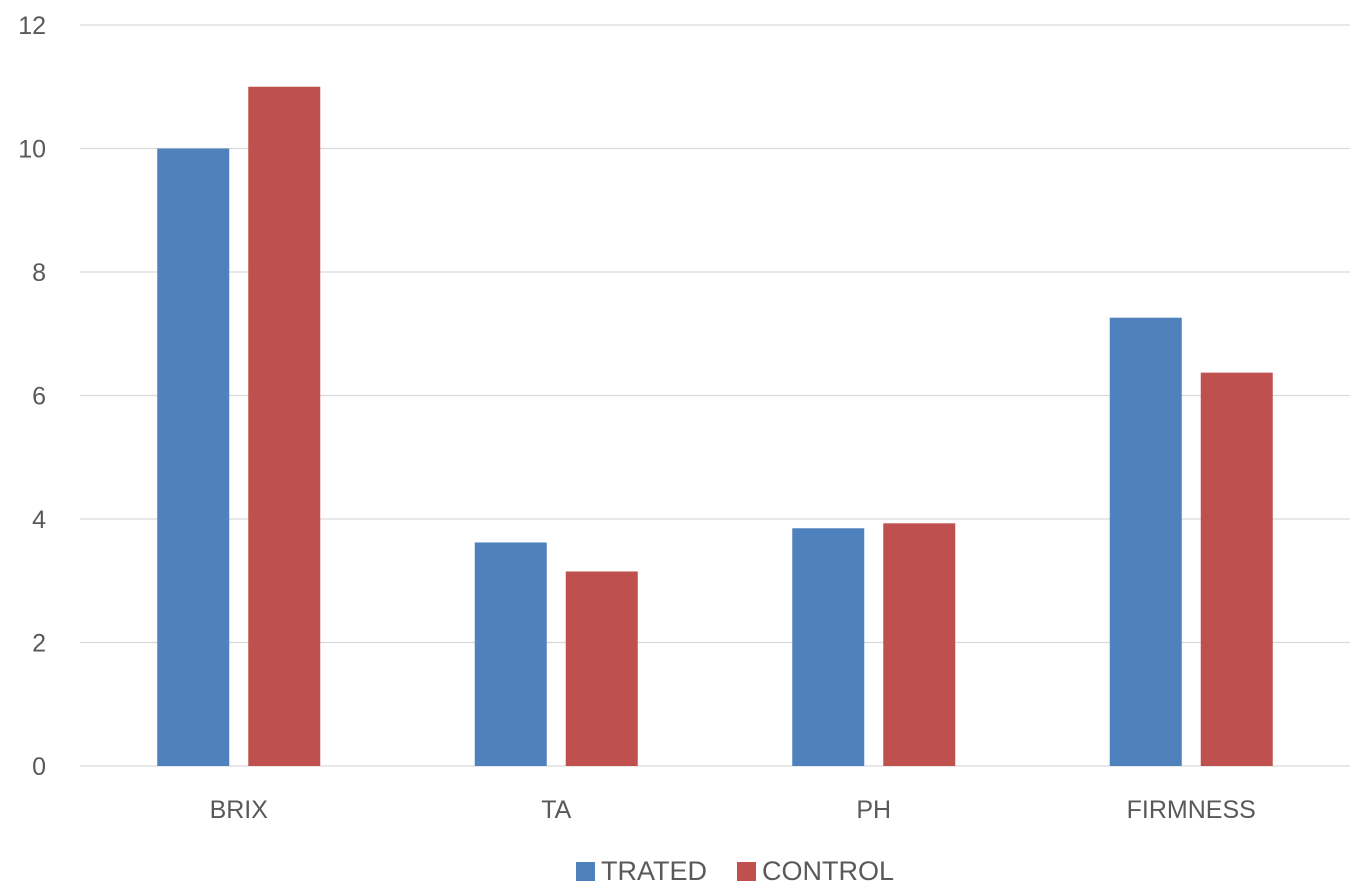 The width and height of the screenshot is (1353, 893). What do you see at coordinates (828, 871) in the screenshot?
I see `legend-label-control: CONTROL` at bounding box center [828, 871].